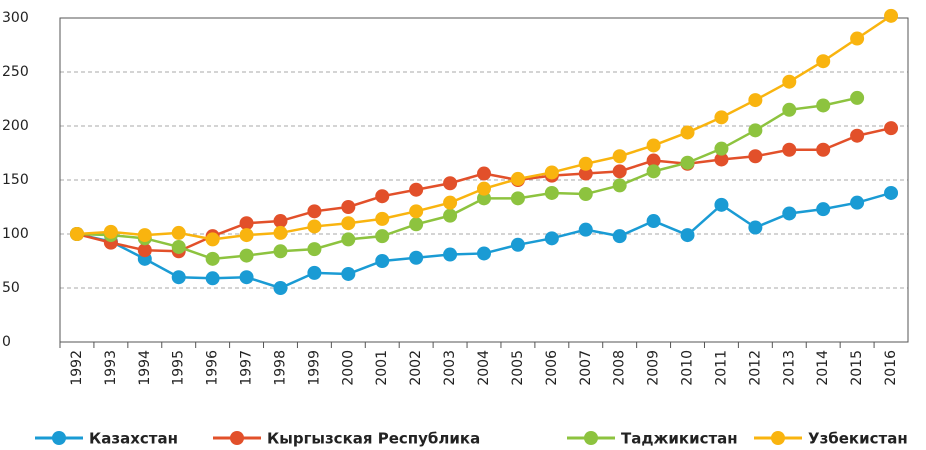 The height and width of the screenshot is (450, 926). Describe the element at coordinates (213, 368) in the screenshot. I see `x-tick-label: 1996` at that location.